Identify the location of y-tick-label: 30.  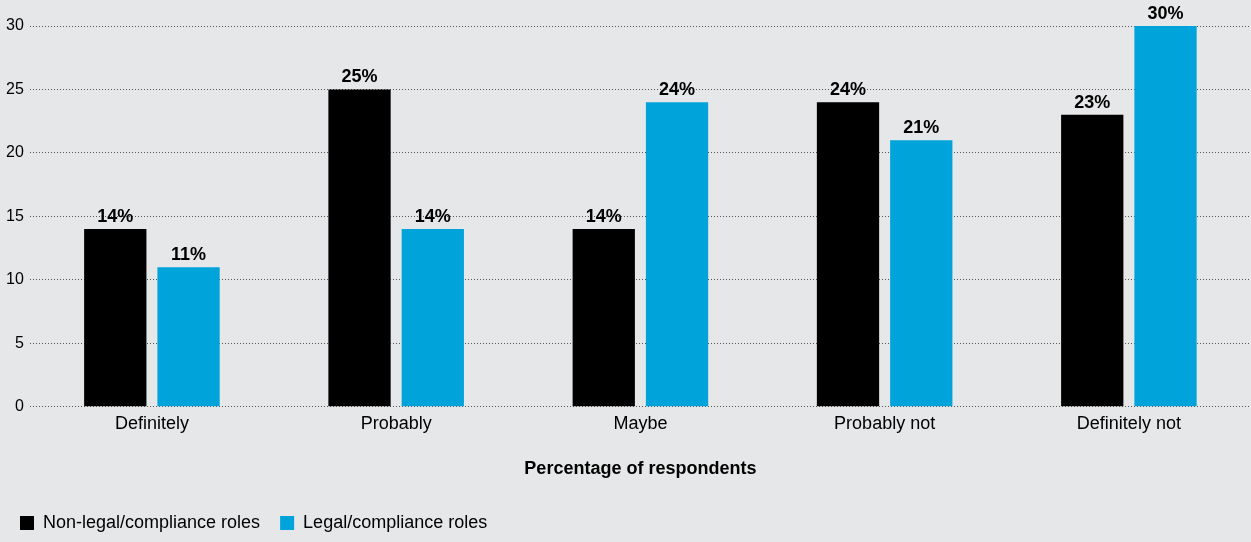
(15, 25).